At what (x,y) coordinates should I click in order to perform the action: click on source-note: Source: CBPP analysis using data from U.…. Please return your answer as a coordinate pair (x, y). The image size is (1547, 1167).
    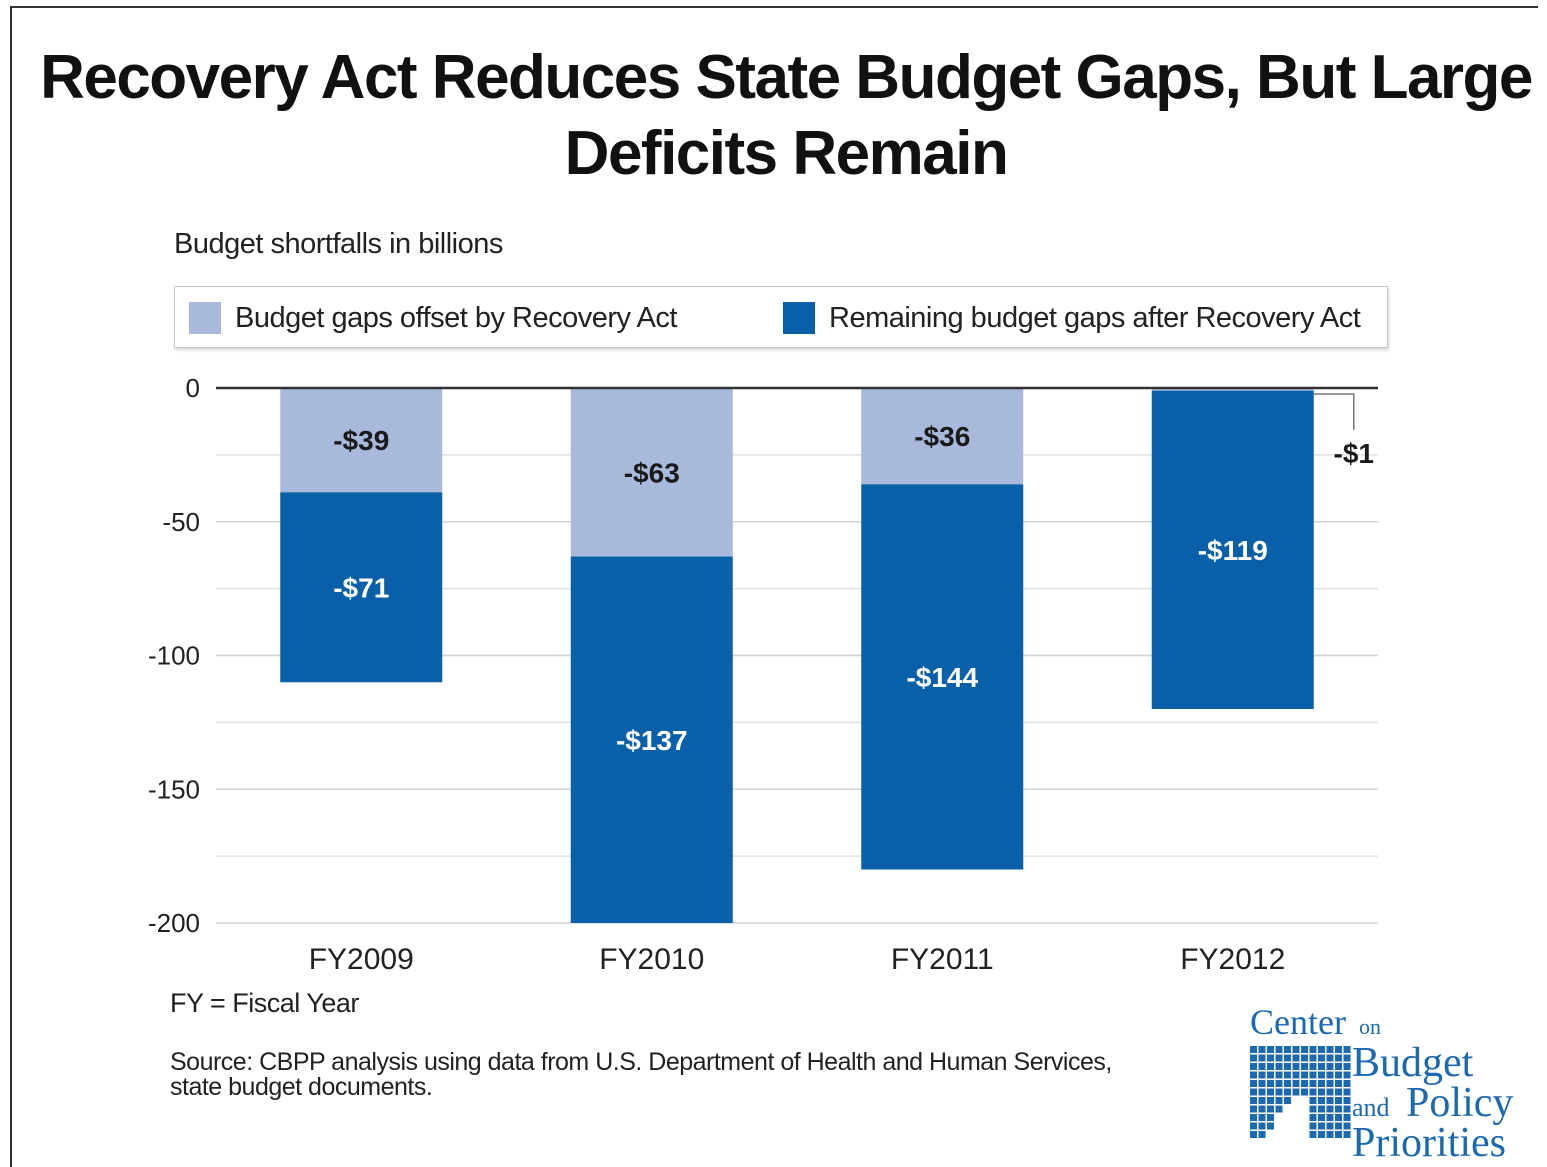
    Looking at the image, I should click on (641, 1074).